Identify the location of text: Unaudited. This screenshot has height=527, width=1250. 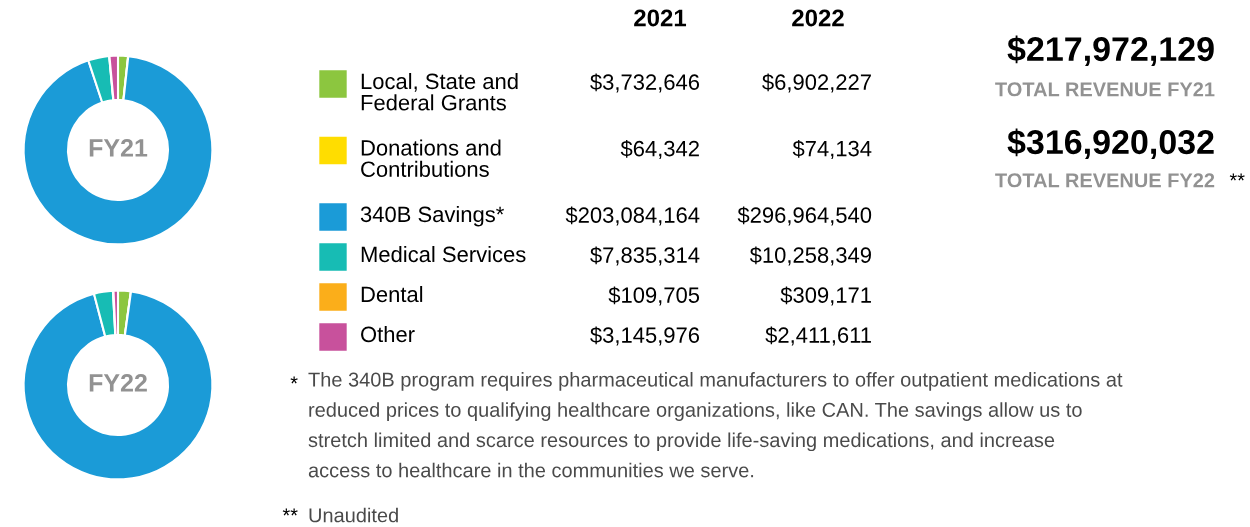
(353, 515).